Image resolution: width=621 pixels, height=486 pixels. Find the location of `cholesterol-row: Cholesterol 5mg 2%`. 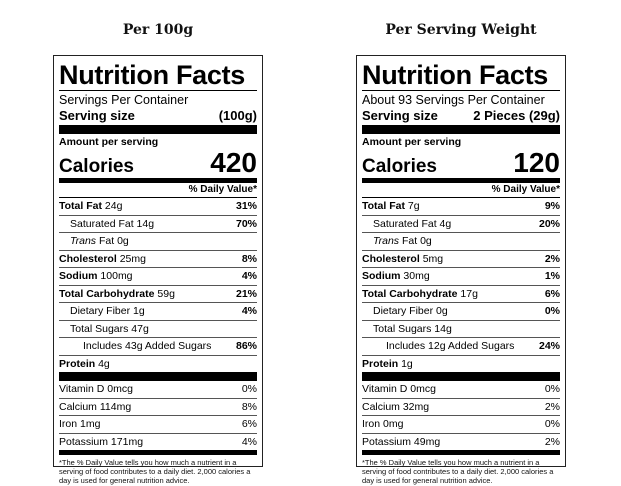

cholesterol-row: Cholesterol 5mg 2% is located at coordinates (461, 259).